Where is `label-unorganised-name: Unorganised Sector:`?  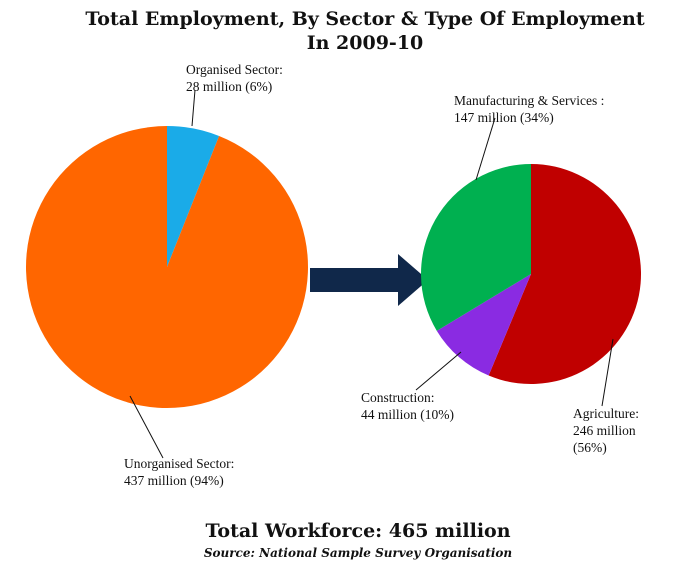 label-unorganised-name: Unorganised Sector: is located at coordinates (179, 463).